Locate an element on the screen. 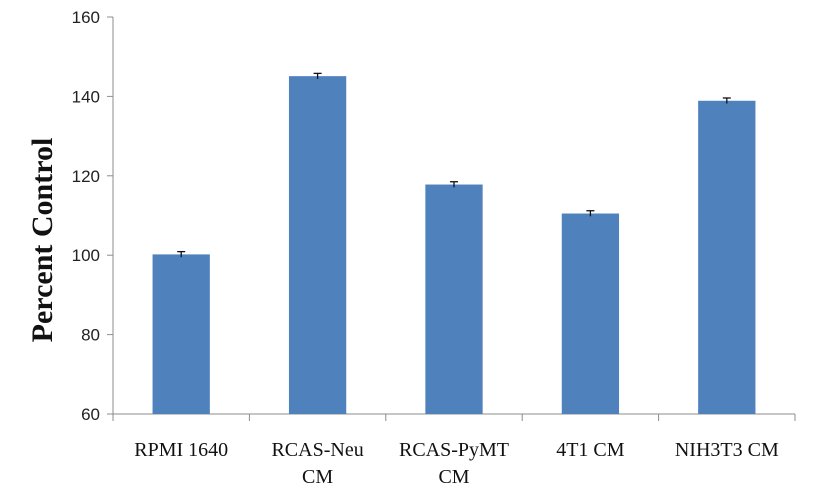 This screenshot has height=494, width=822. y-tick-label: 160 is located at coordinates (86, 17).